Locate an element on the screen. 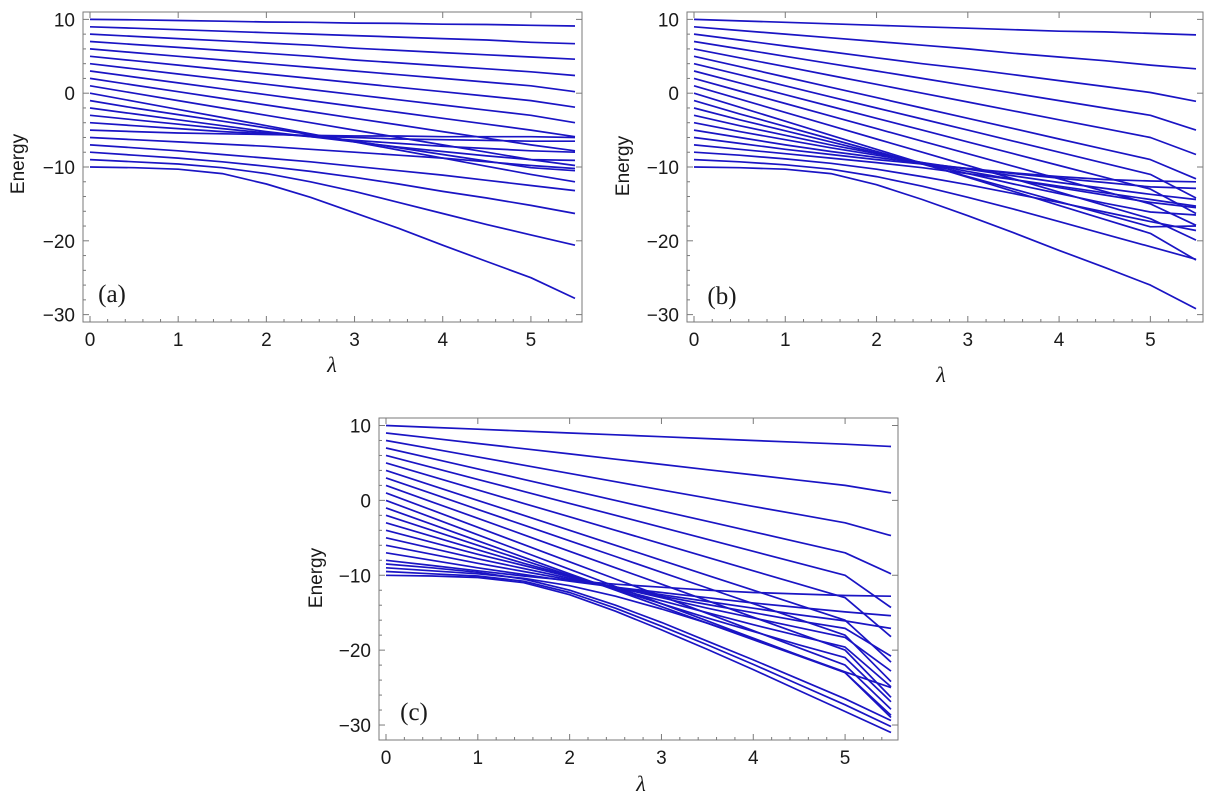  series-group is located at coordinates (332, 159).